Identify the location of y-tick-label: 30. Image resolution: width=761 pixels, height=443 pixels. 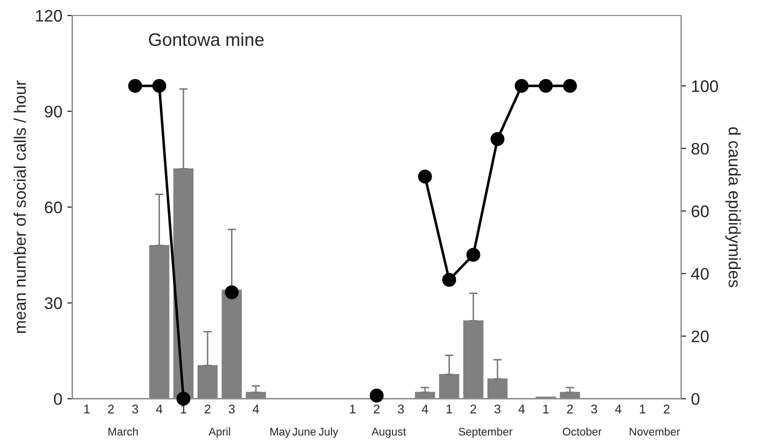
(53, 303).